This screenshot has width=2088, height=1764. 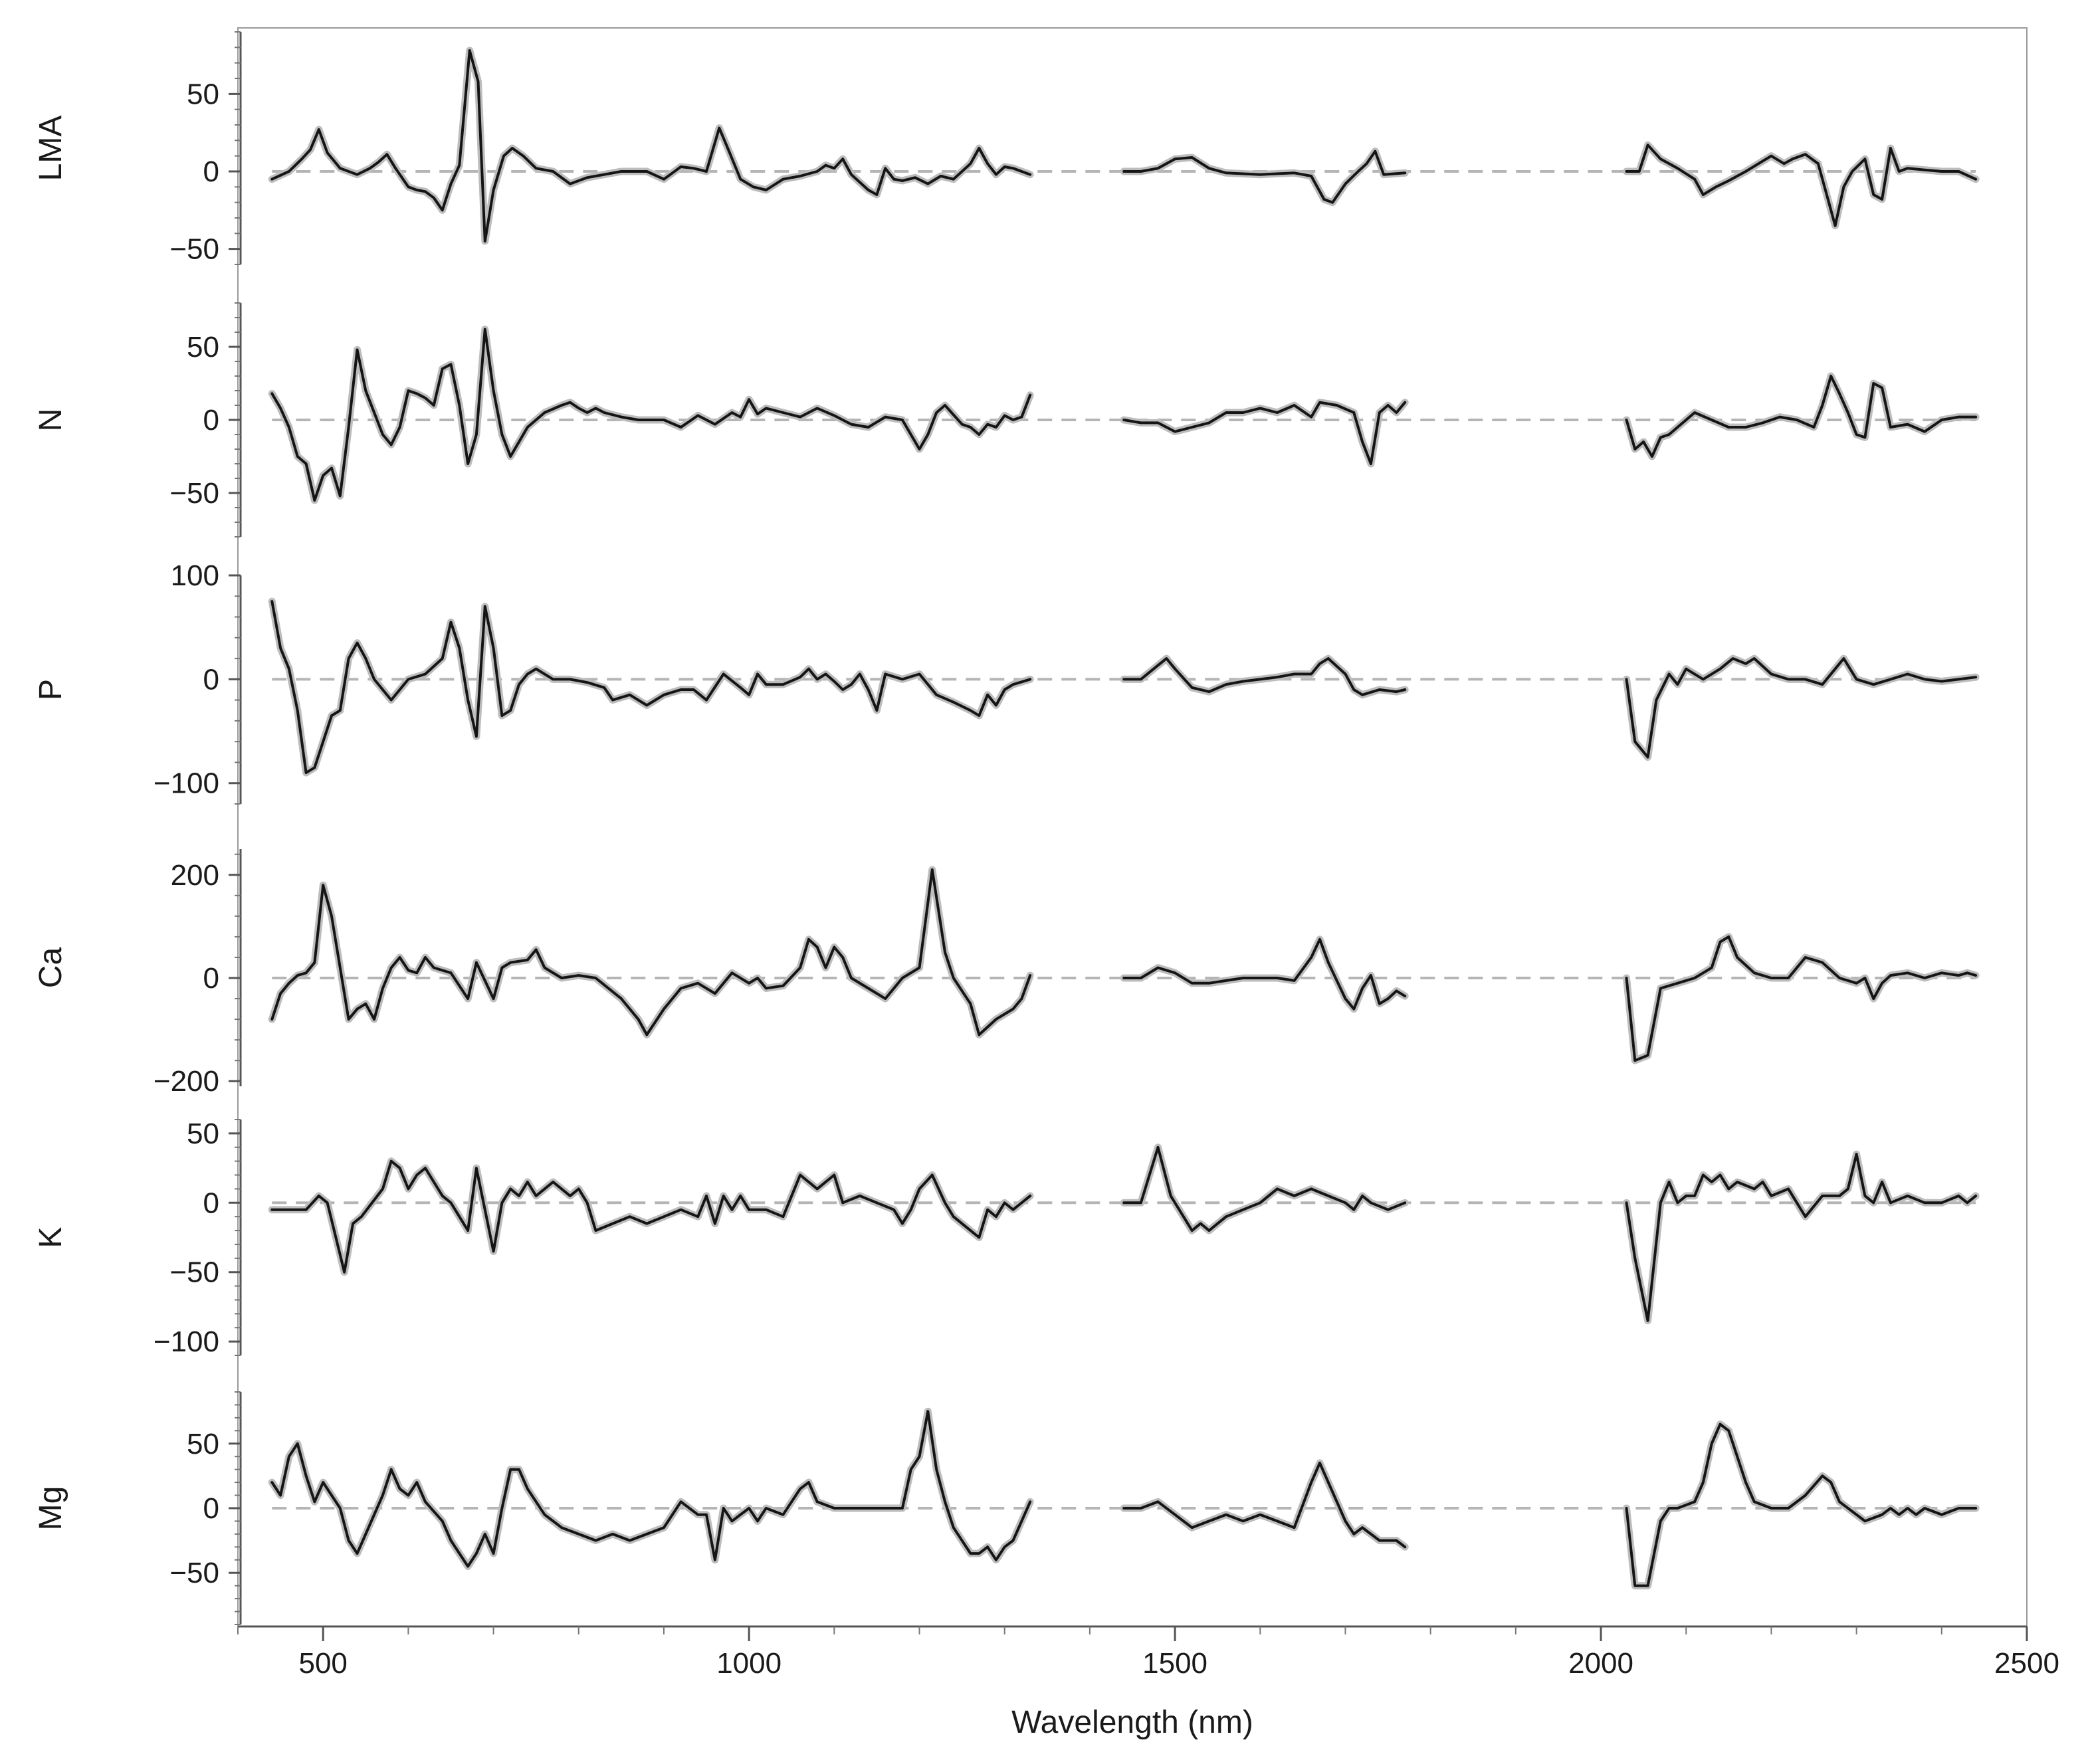 What do you see at coordinates (1132, 1633) in the screenshot?
I see `x-axis-ticks` at bounding box center [1132, 1633].